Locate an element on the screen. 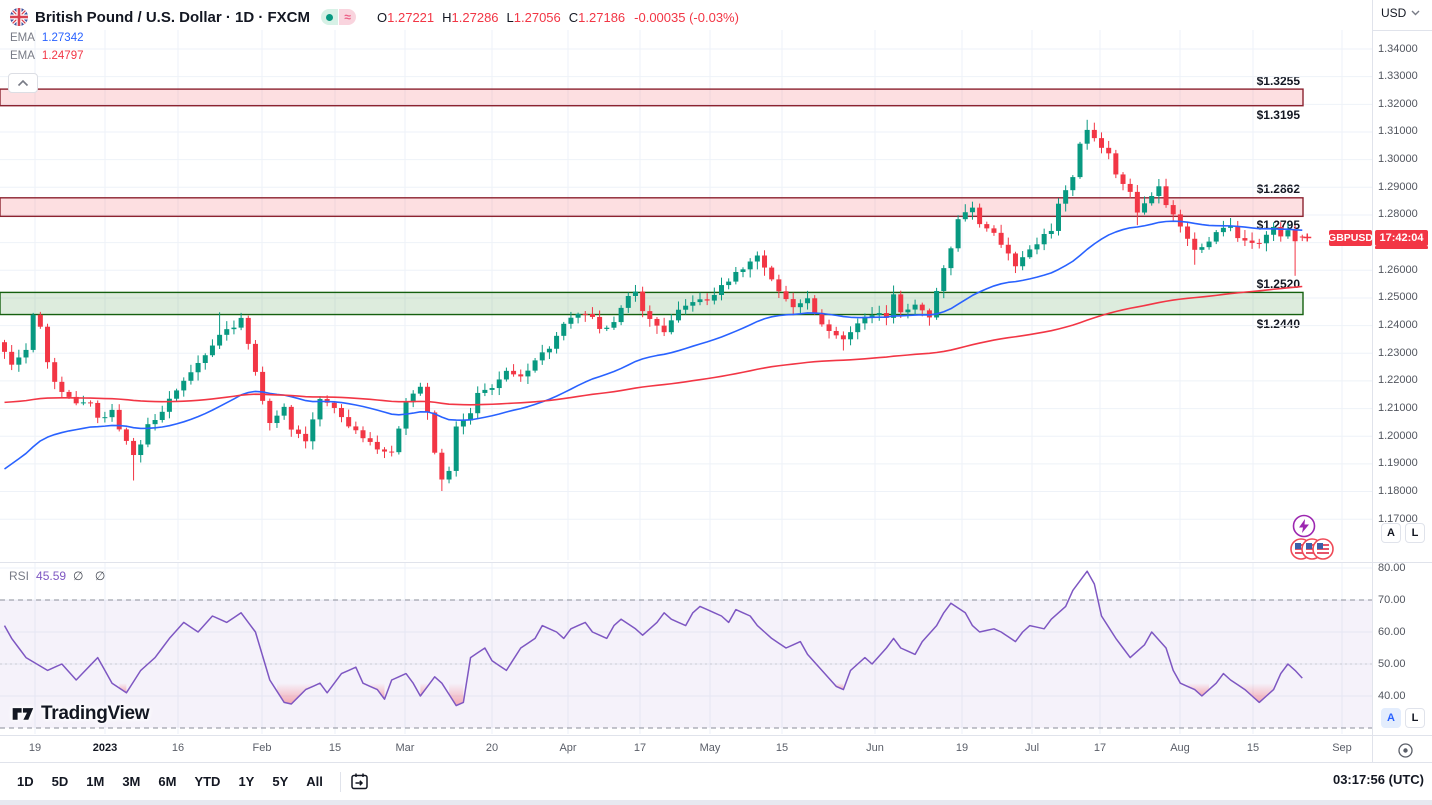 The height and width of the screenshot is (805, 1432). range-button-6m: 6M is located at coordinates (167, 781).